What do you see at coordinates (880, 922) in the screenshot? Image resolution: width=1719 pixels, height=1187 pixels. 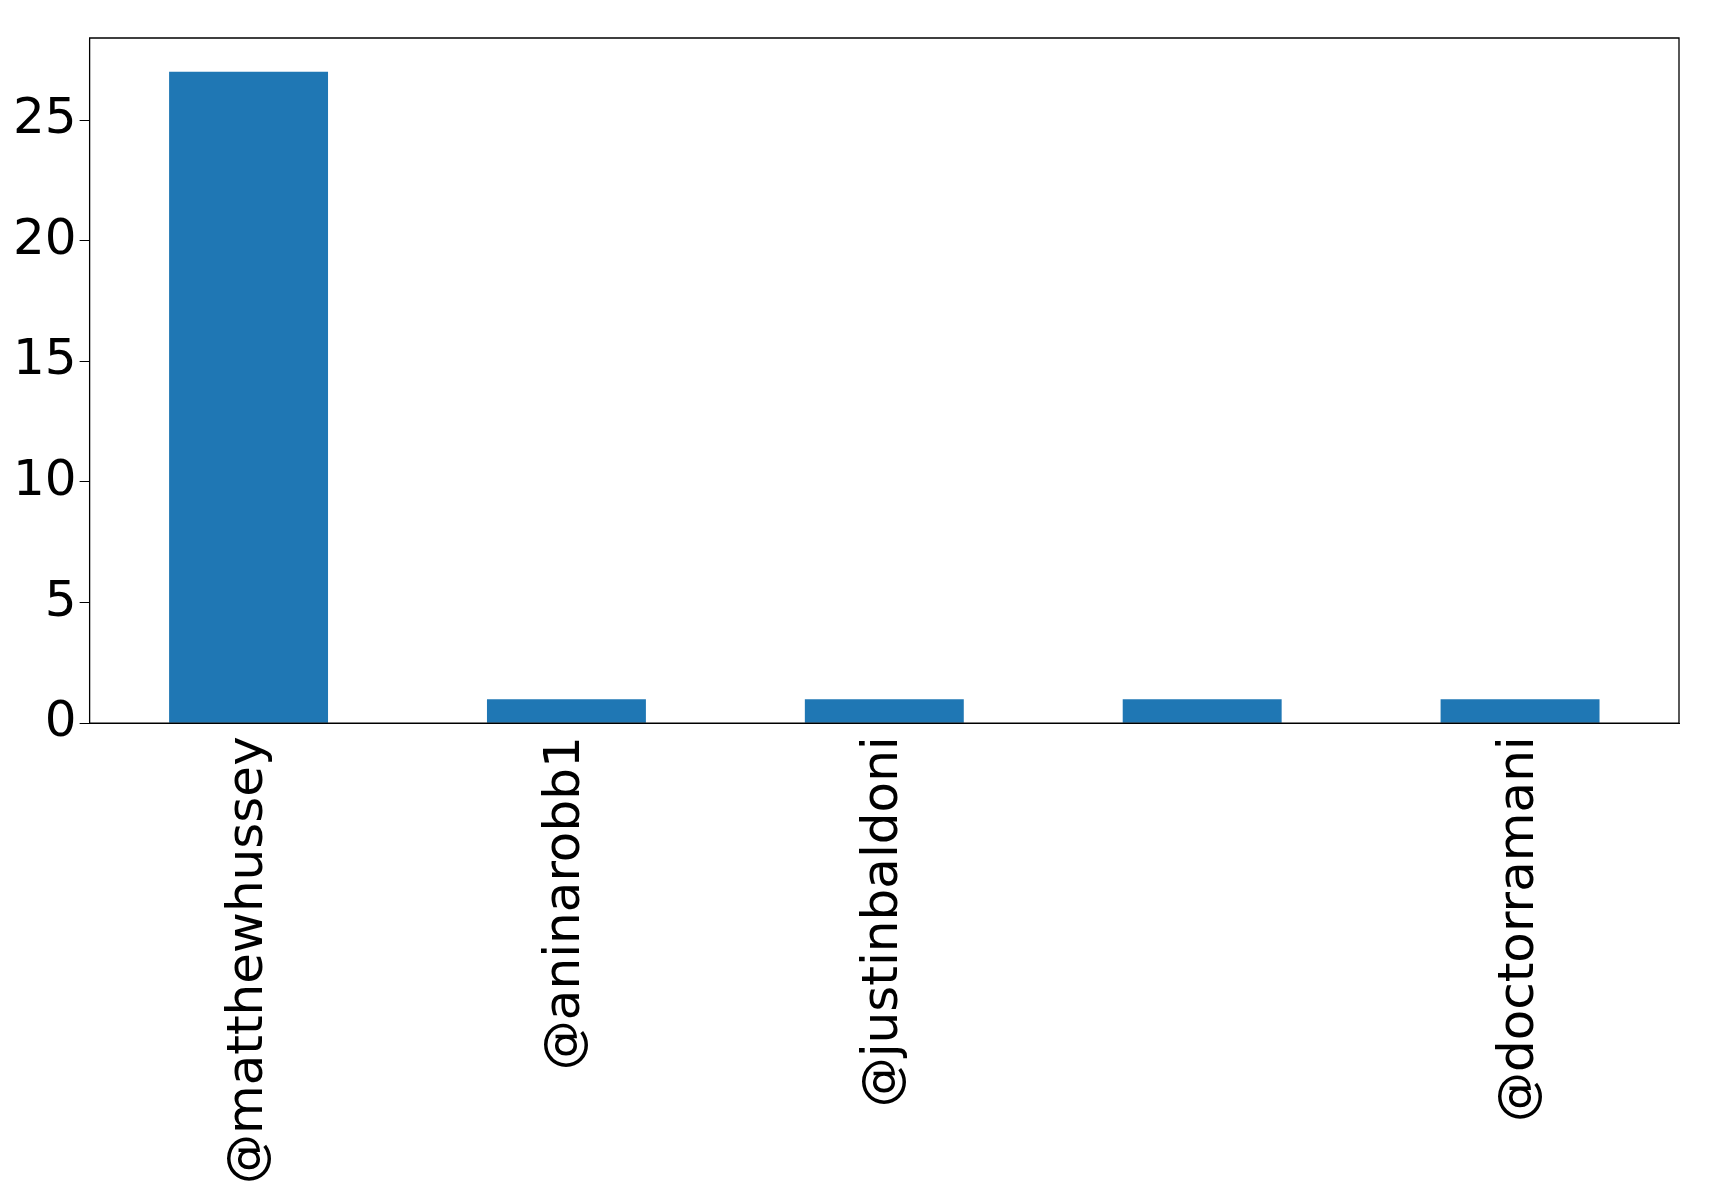 I see `x-tick-label: @justinbaldoni` at bounding box center [880, 922].